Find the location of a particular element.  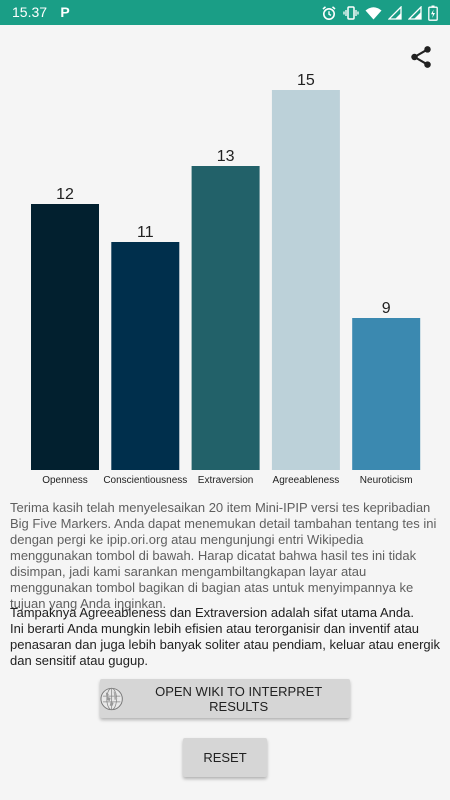

status-time: 15.37 is located at coordinates (30, 12).